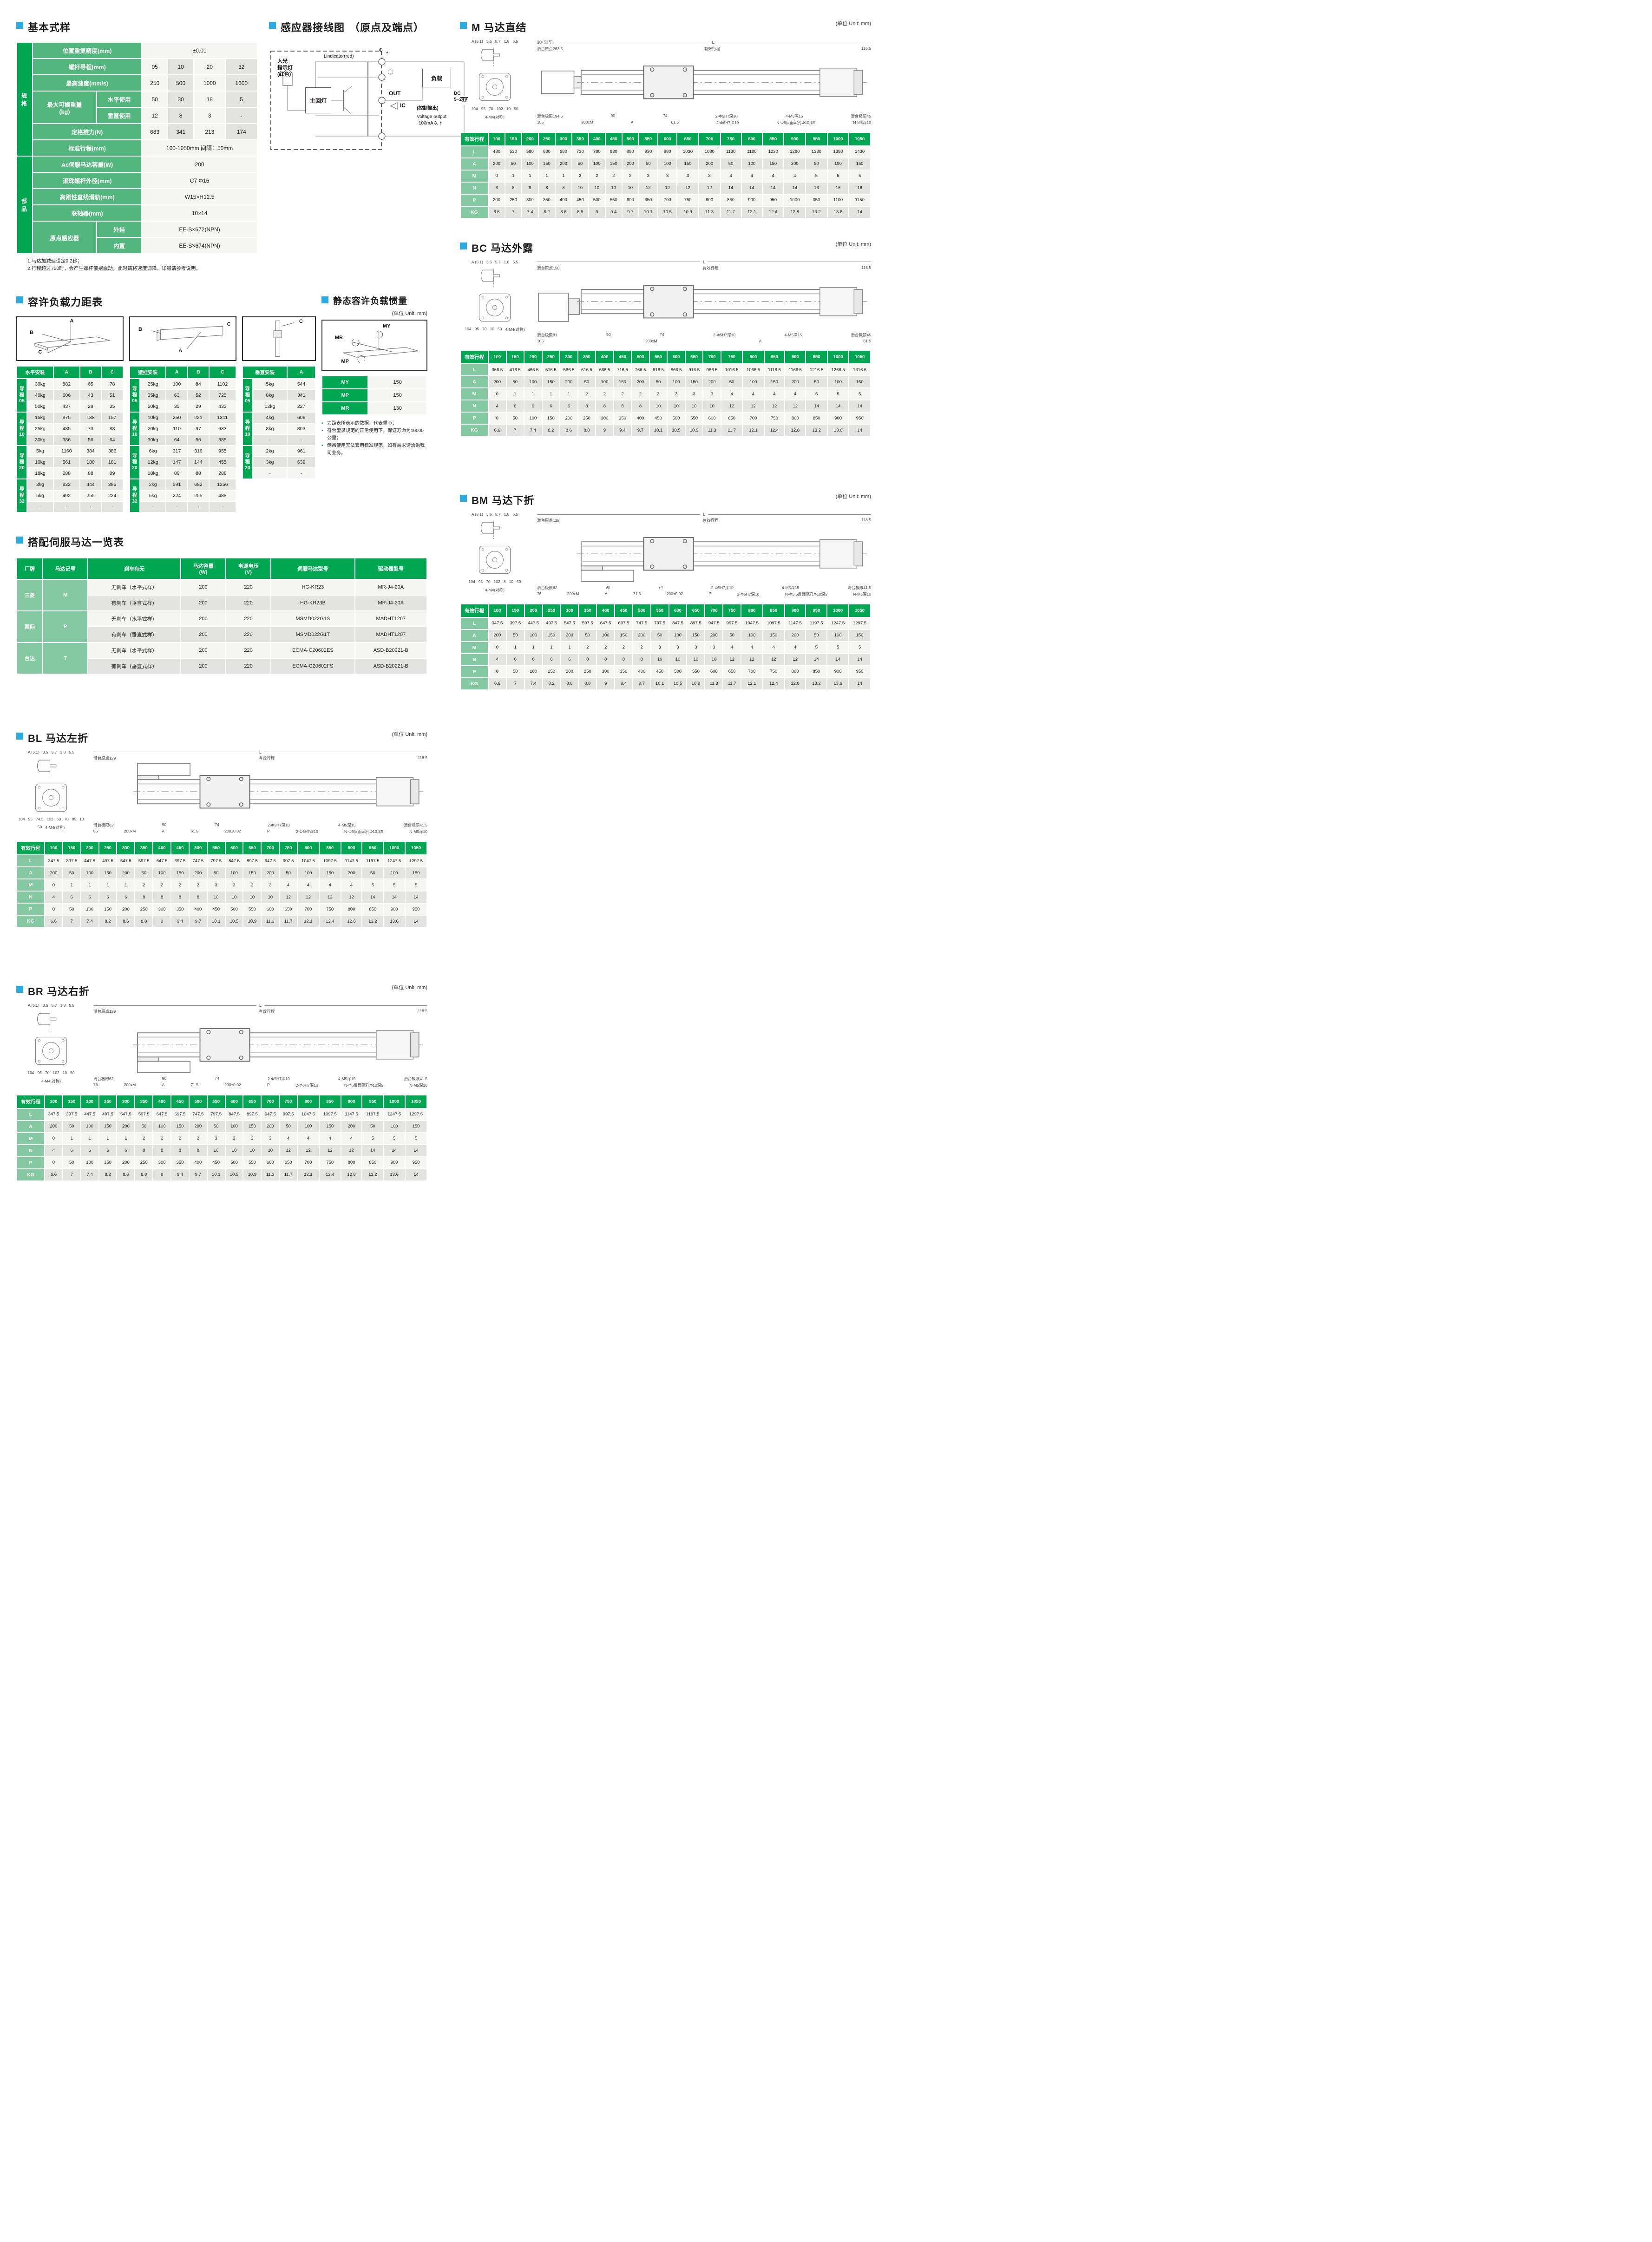  Describe the element at coordinates (696, 623) in the screenshot. I see `stroke-cell: 897.5` at that location.